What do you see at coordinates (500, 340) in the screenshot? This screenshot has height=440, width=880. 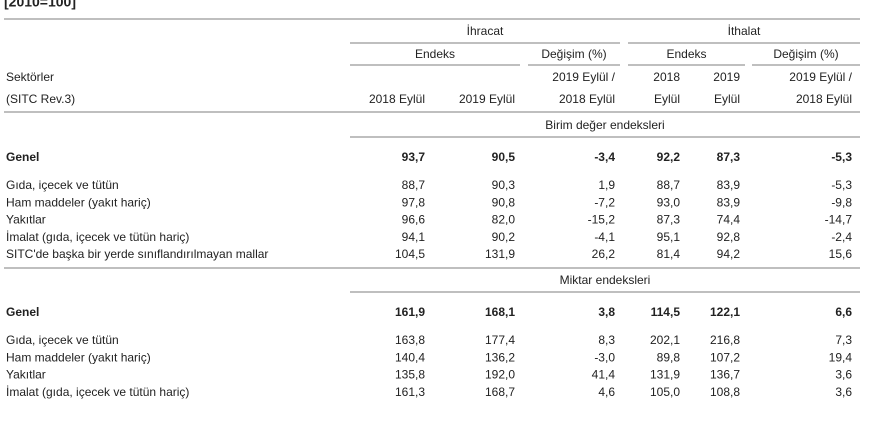 I see `cell: 177,4` at bounding box center [500, 340].